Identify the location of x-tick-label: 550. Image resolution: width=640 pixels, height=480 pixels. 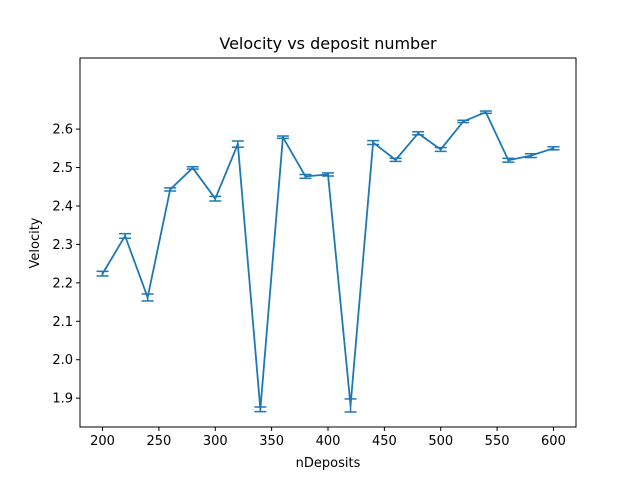
(497, 441).